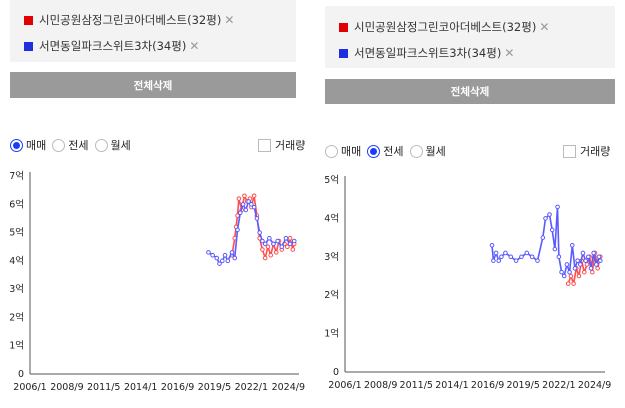 Image resolution: width=625 pixels, height=408 pixels. Describe the element at coordinates (594, 385) in the screenshot. I see `x-tick-label: 2024/9` at that location.